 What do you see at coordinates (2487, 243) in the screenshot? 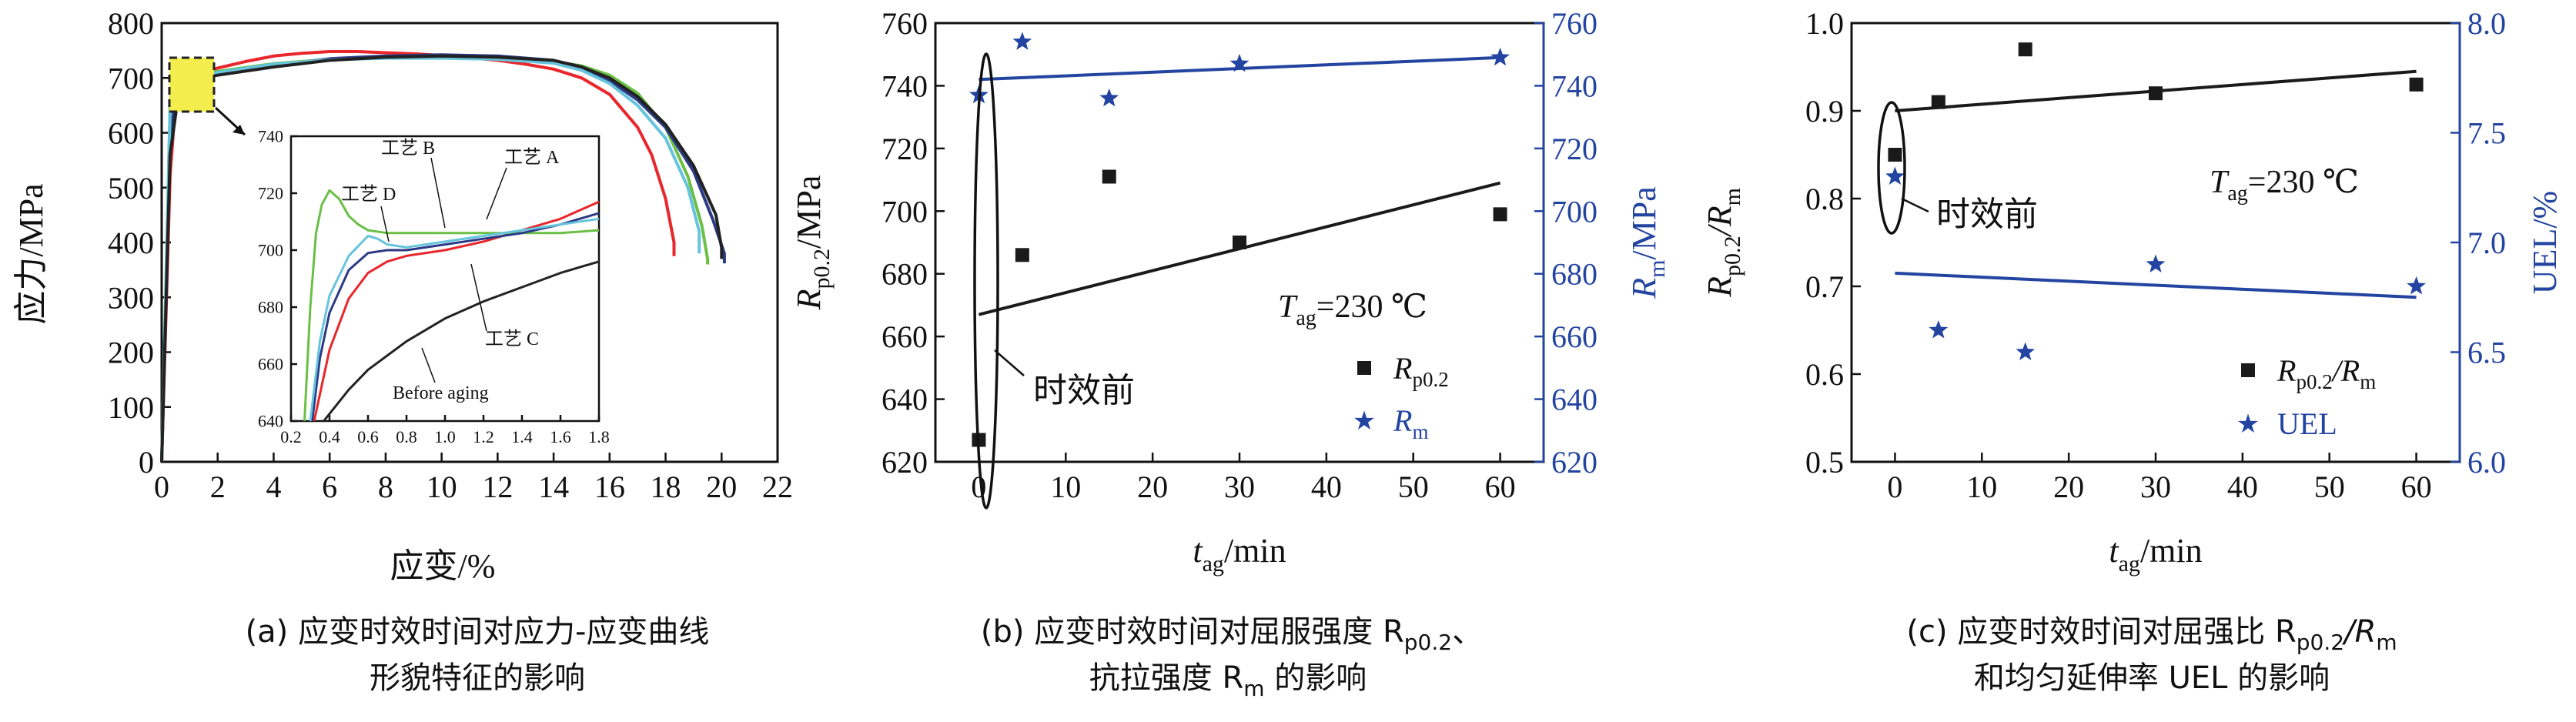
I see `pc-y2-label: 7.0` at bounding box center [2487, 243].